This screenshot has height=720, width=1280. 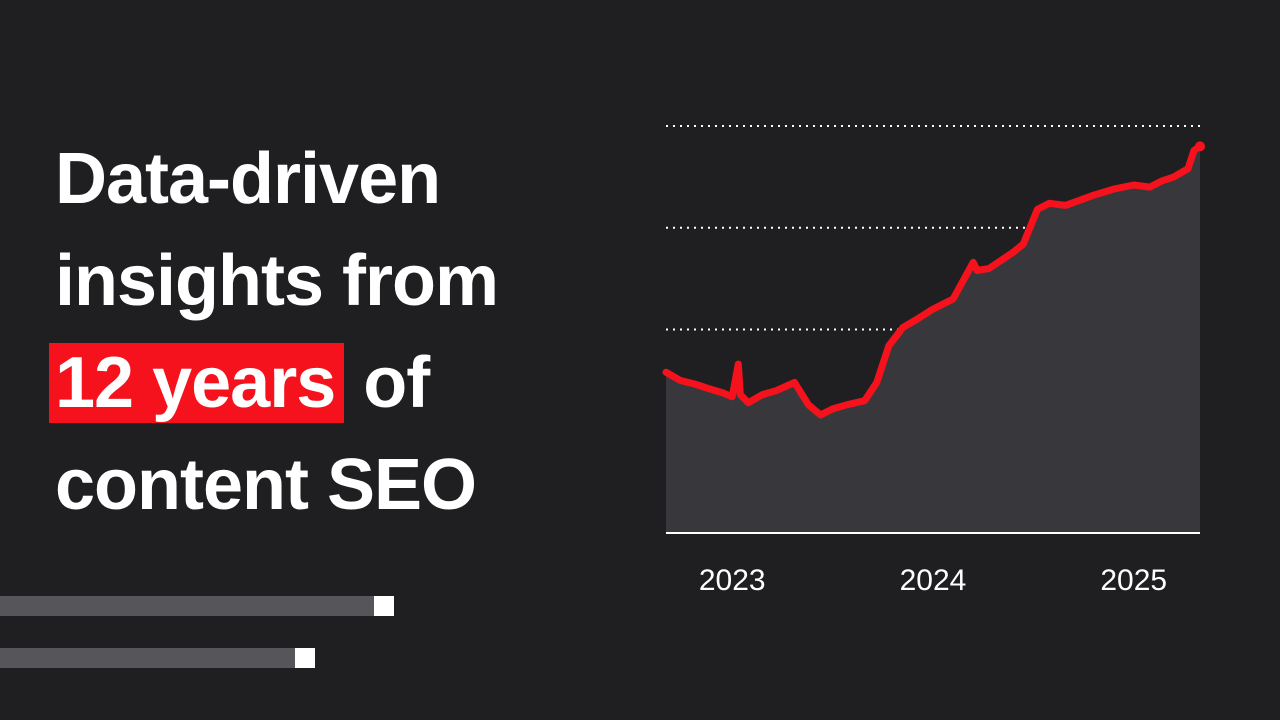 What do you see at coordinates (266, 485) in the screenshot?
I see `headline-line-4: content SEO` at bounding box center [266, 485].